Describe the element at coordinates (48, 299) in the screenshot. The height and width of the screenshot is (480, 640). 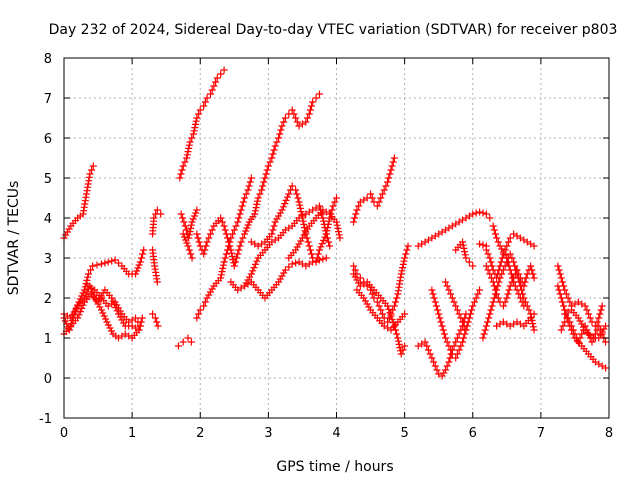
I see `y-tick-label: 2` at that location.